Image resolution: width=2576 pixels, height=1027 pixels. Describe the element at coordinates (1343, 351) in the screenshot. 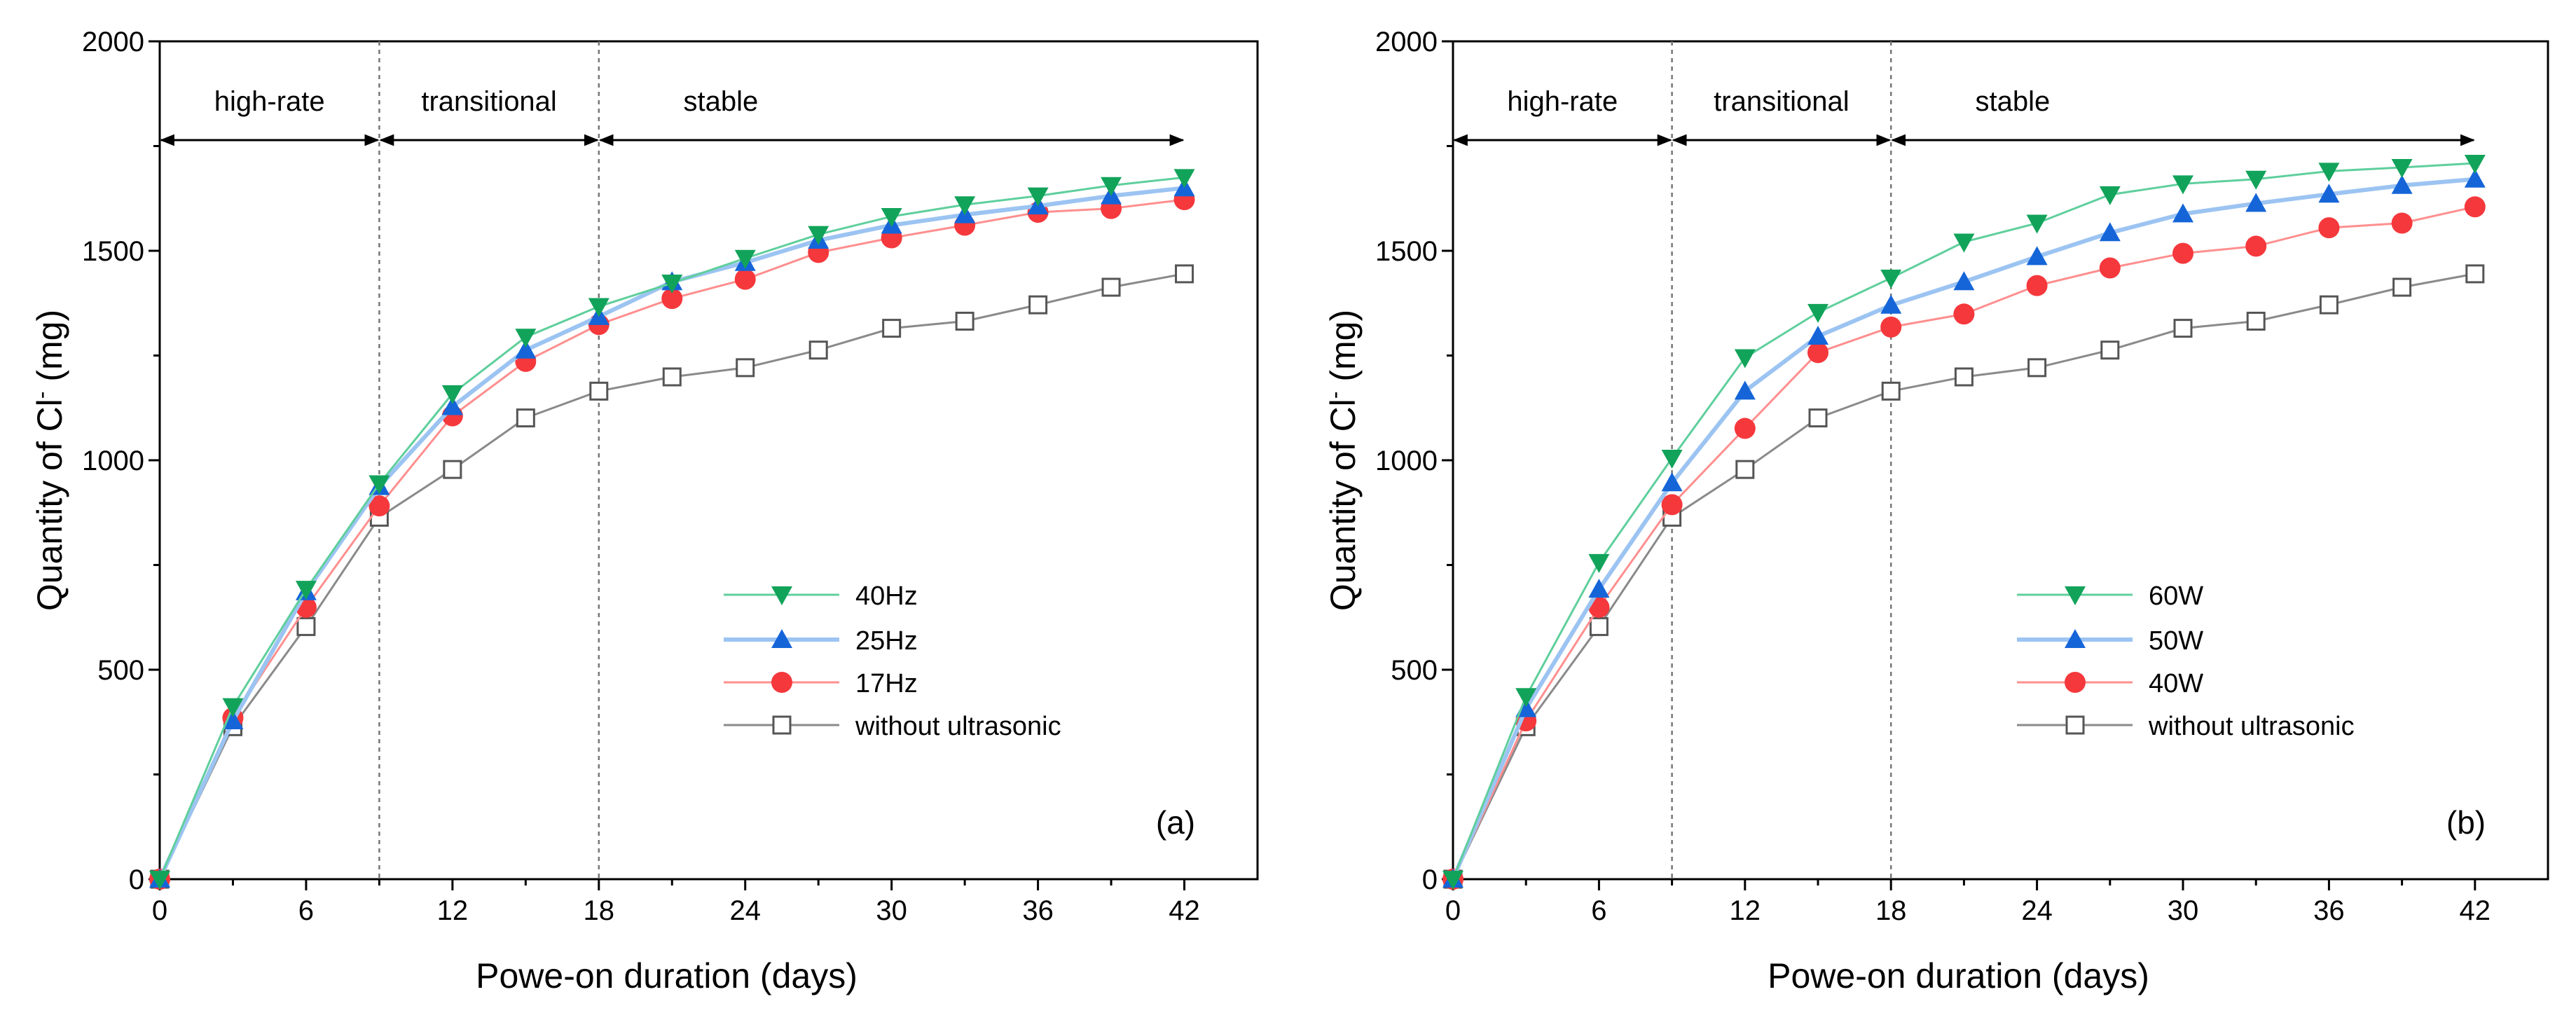

I see `y-axis-title-unit: (mg)` at that location.